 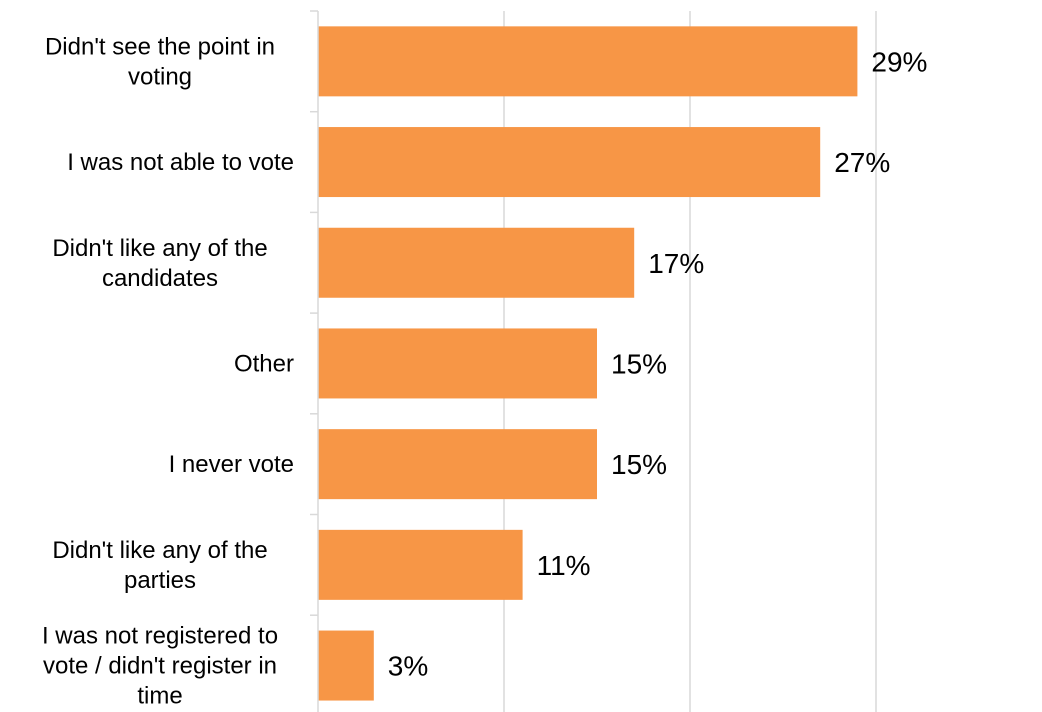 What do you see at coordinates (564, 565) in the screenshot?
I see `value-label-5: 11%` at bounding box center [564, 565].